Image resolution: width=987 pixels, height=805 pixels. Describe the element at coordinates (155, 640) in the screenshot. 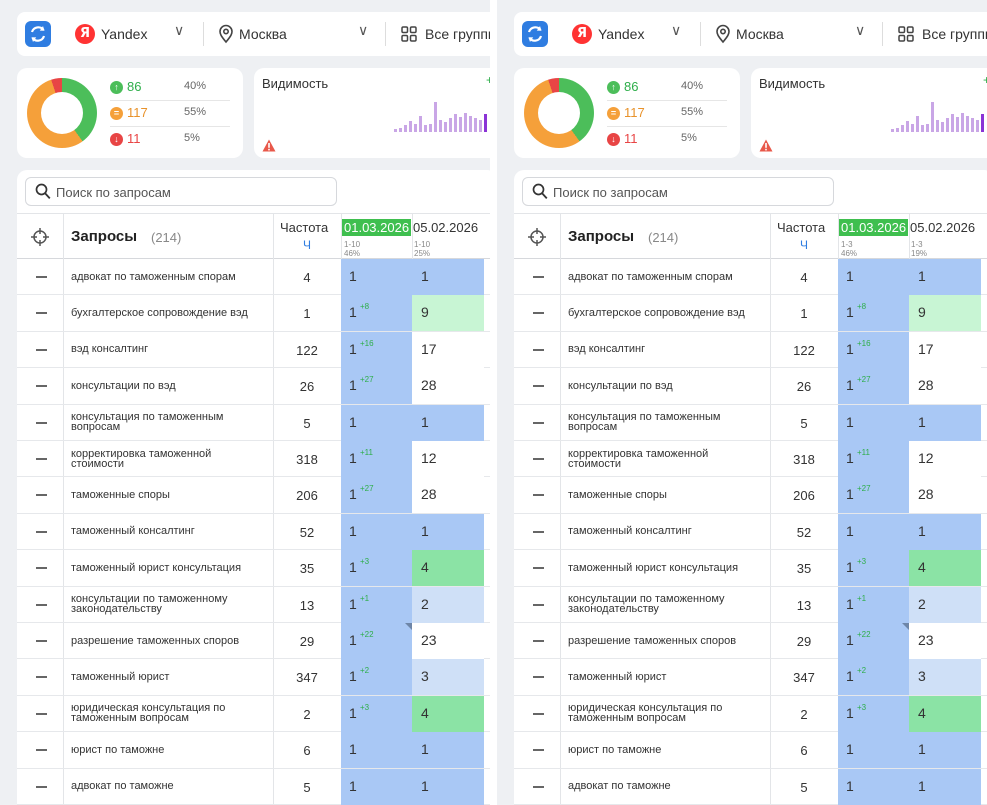

I see `query-text: разрешение таможенных споров` at that location.